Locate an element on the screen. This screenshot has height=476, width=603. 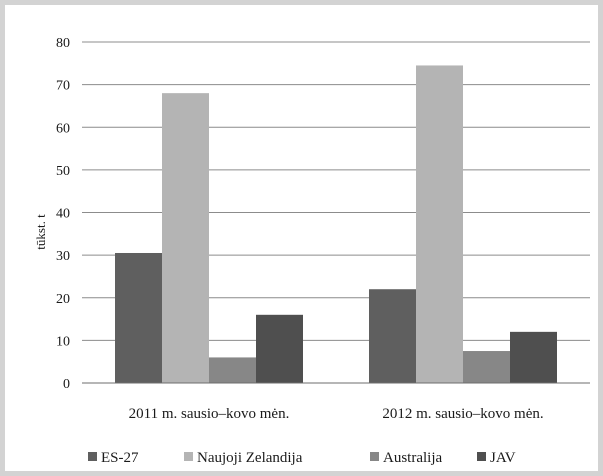
y-tick-label: 70 is located at coordinates (63, 86).